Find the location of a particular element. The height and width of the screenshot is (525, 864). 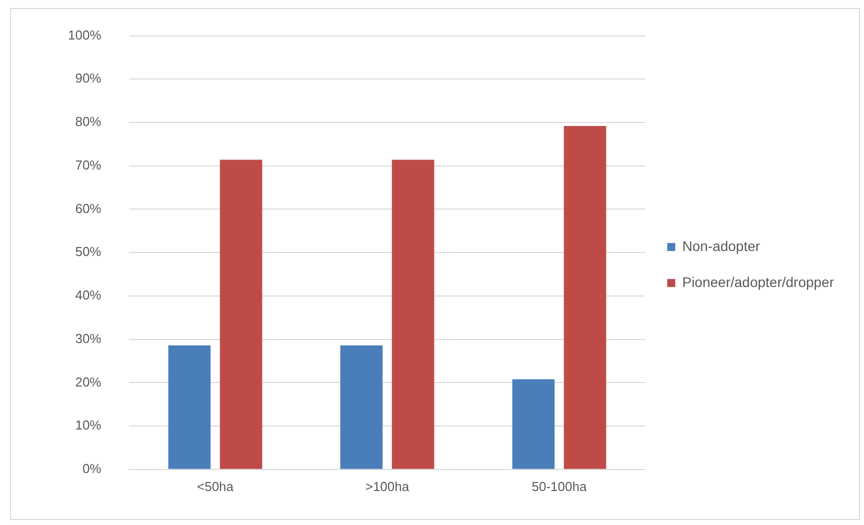

y-tick-label: 60% is located at coordinates (88, 208).